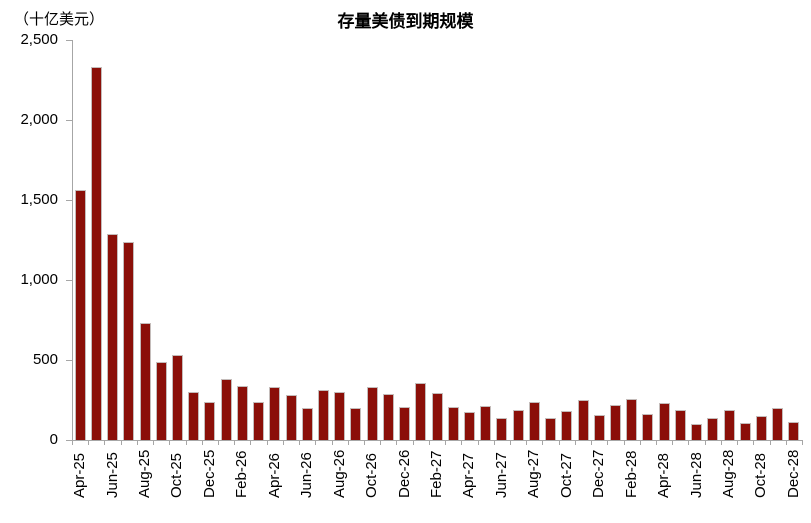  Describe the element at coordinates (437, 440) in the screenshot. I see `x-axis-line` at that location.